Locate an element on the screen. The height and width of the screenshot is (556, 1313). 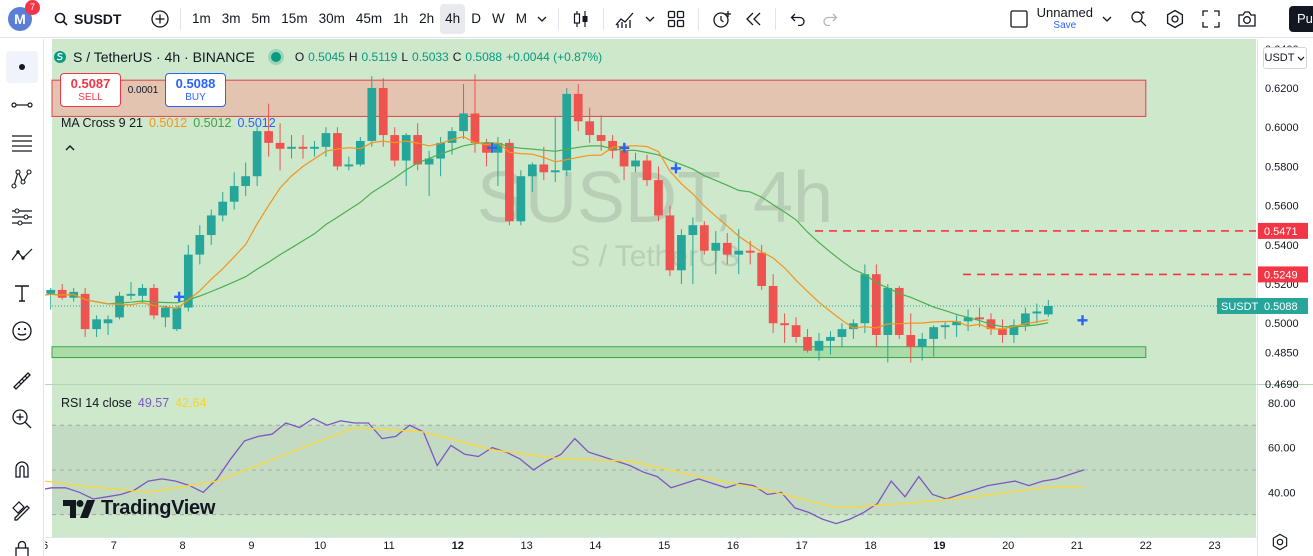
user-avatar: M 7 is located at coordinates (24, 15).